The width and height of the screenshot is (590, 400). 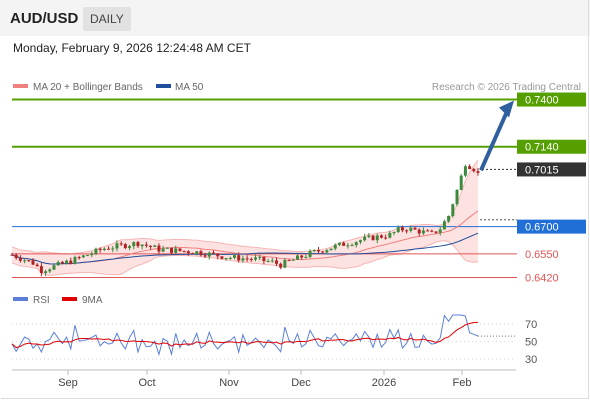 What do you see at coordinates (506, 109) in the screenshot?
I see `arrow-head` at bounding box center [506, 109].